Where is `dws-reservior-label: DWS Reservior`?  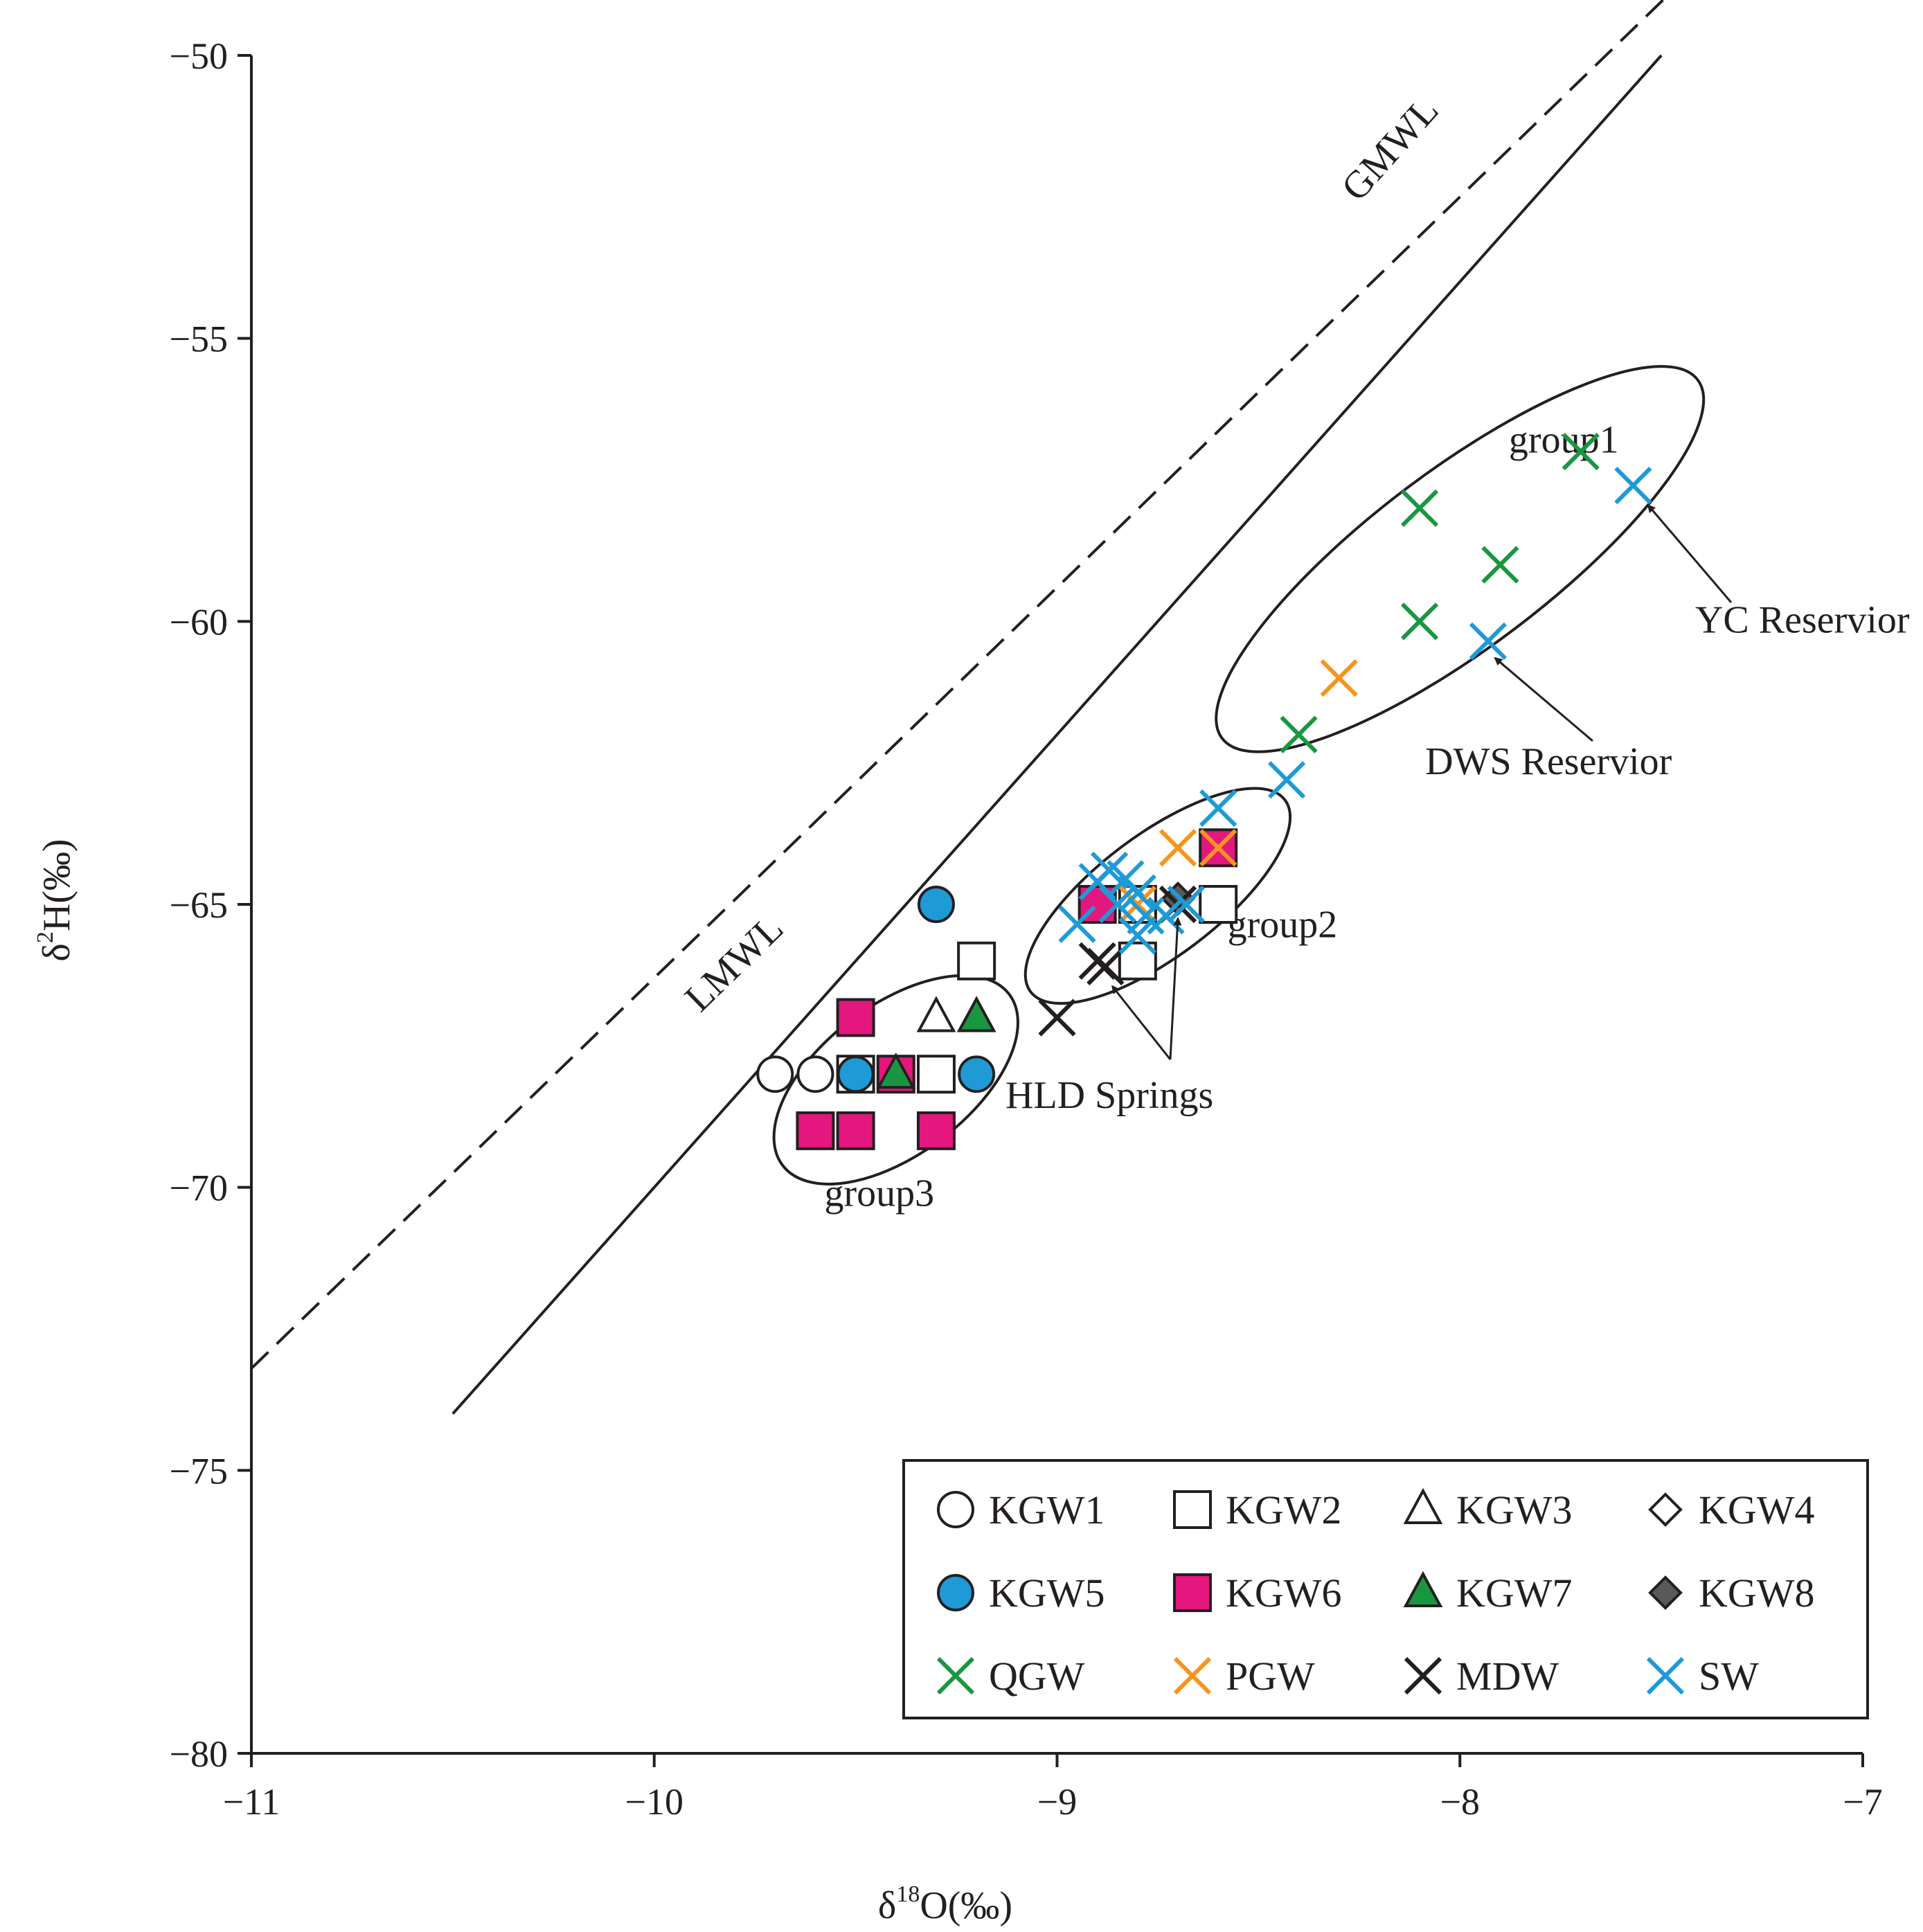
dws-reservior-label: DWS Reservior is located at coordinates (1548, 761).